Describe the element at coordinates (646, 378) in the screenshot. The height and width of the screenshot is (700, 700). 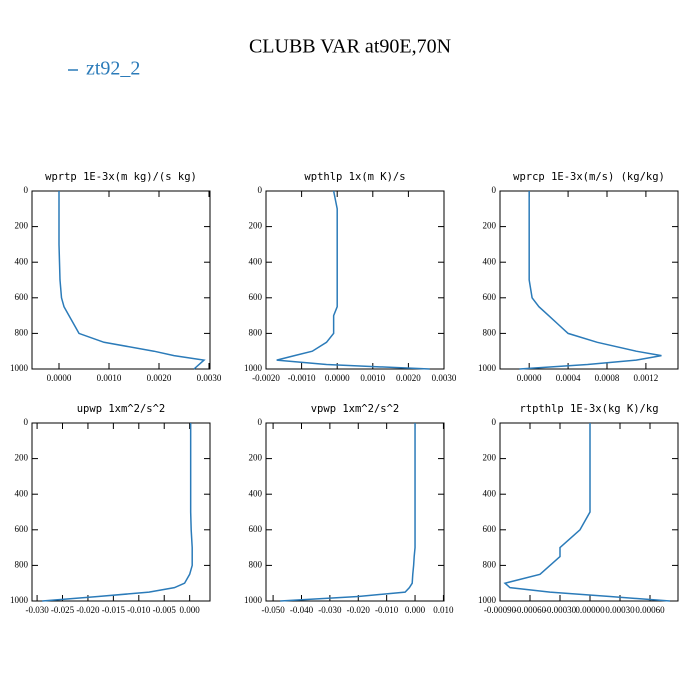
I see `x-tick-label: 0.0012` at that location.